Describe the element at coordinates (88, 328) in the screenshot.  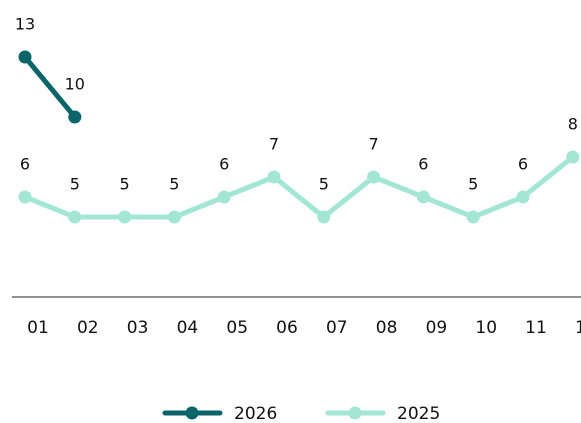
I see `x-tick-label: 02` at that location.